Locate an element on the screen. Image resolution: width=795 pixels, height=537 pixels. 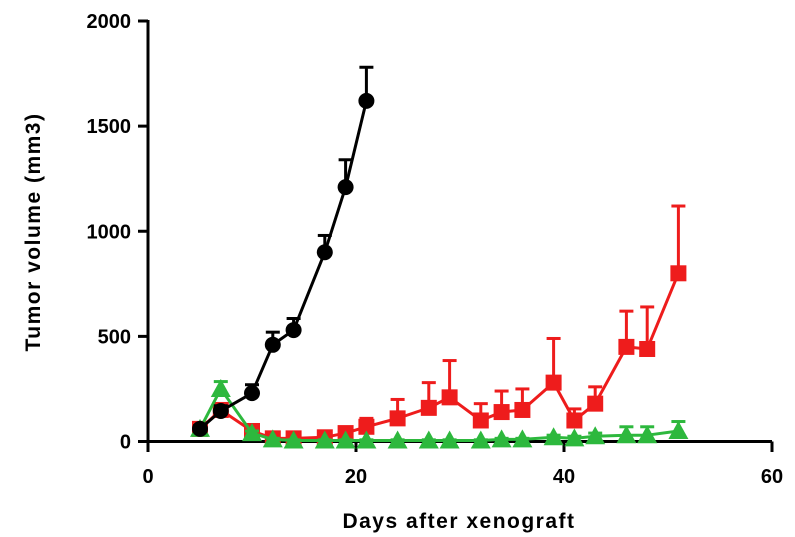
x-tick-label: 20 is located at coordinates (356, 477).